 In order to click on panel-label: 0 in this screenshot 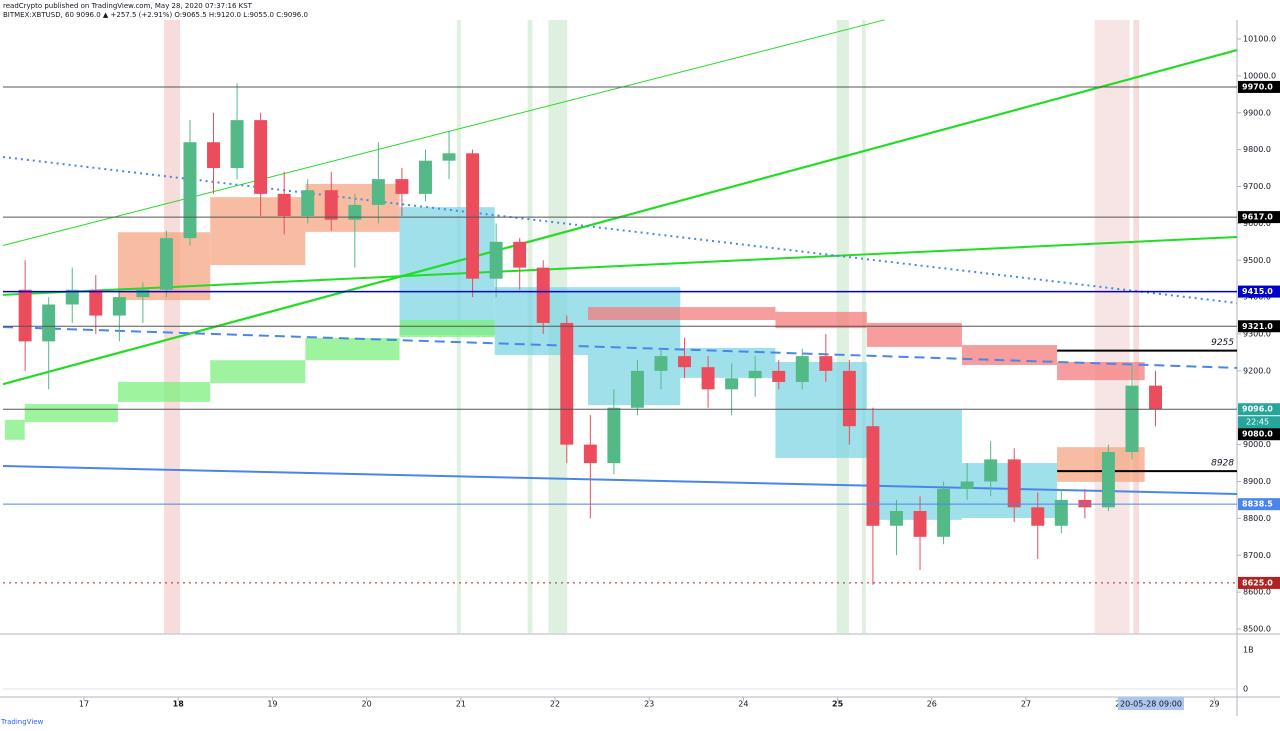, I will do `click(1245, 689)`.